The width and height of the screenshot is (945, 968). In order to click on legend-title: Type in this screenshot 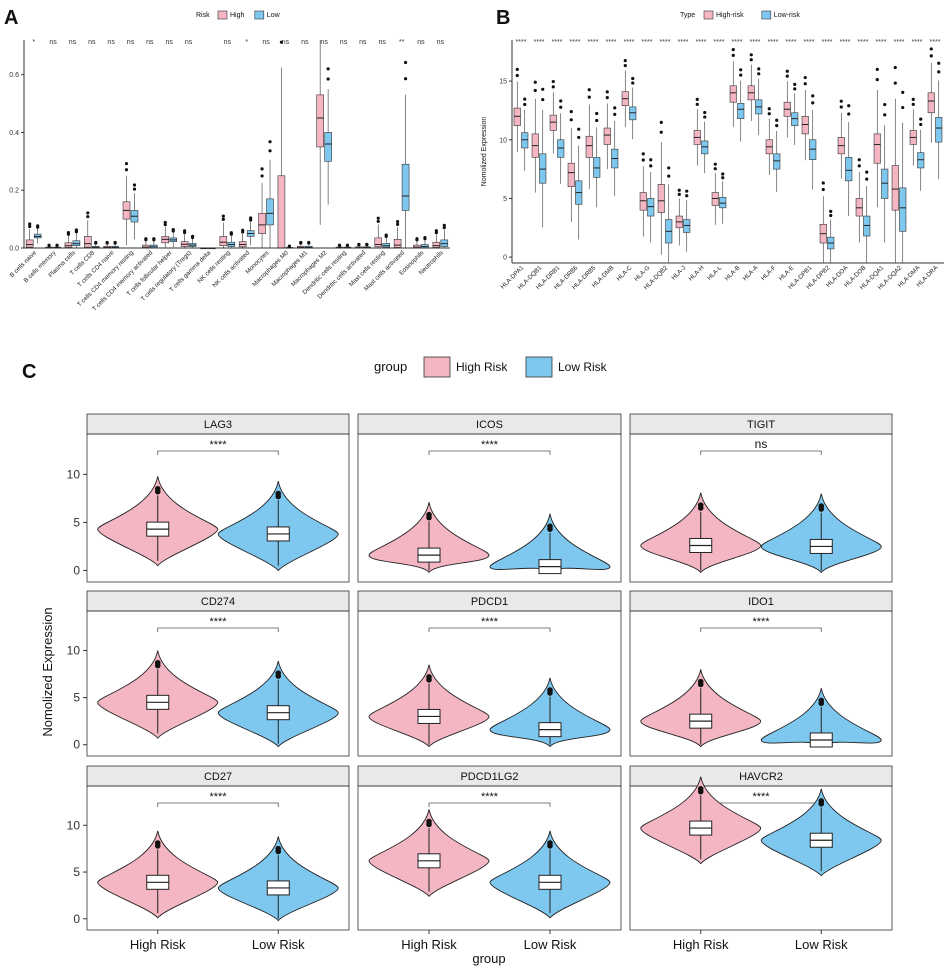, I will do `click(687, 15)`.